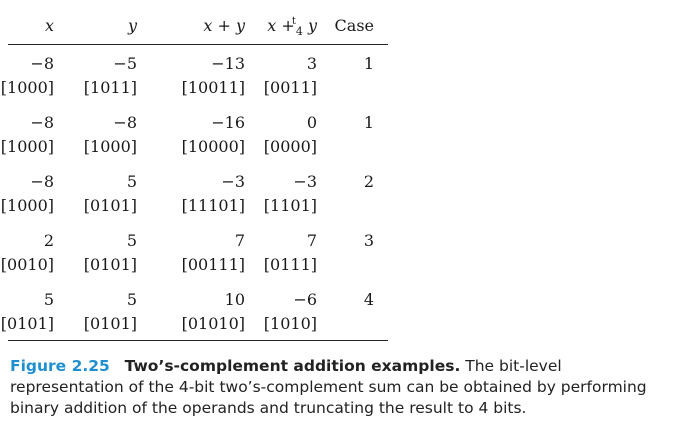 The height and width of the screenshot is (429, 687). I want to click on truncated-sum-bits: [0000], so click(290, 146).